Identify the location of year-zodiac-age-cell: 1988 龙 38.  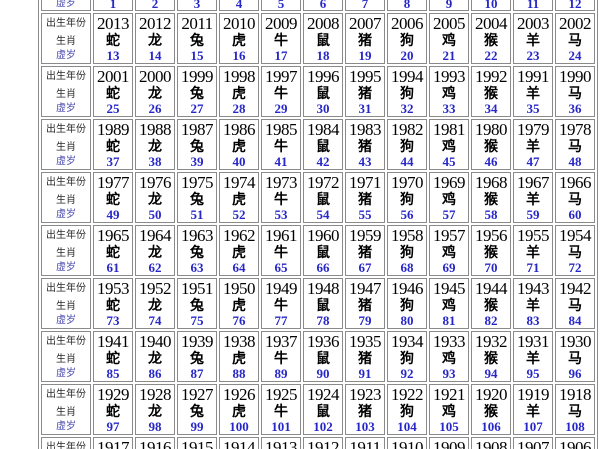
(155, 144).